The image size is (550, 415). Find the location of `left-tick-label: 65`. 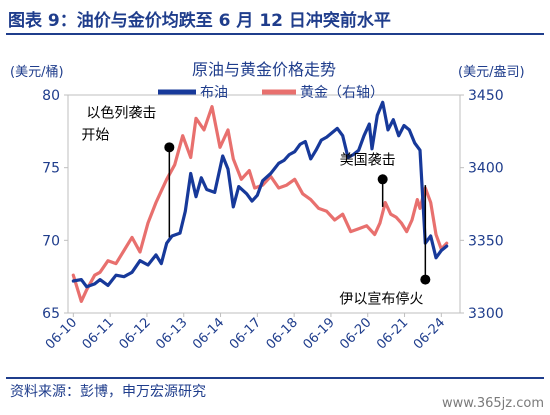

left-tick-label: 65 is located at coordinates (51, 314).